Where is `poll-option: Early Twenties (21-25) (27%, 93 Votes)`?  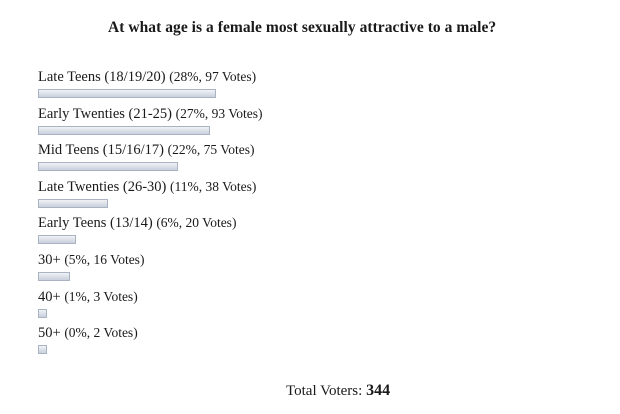 poll-option: Early Twenties (21-25) (27%, 93 Votes) is located at coordinates (318, 123).